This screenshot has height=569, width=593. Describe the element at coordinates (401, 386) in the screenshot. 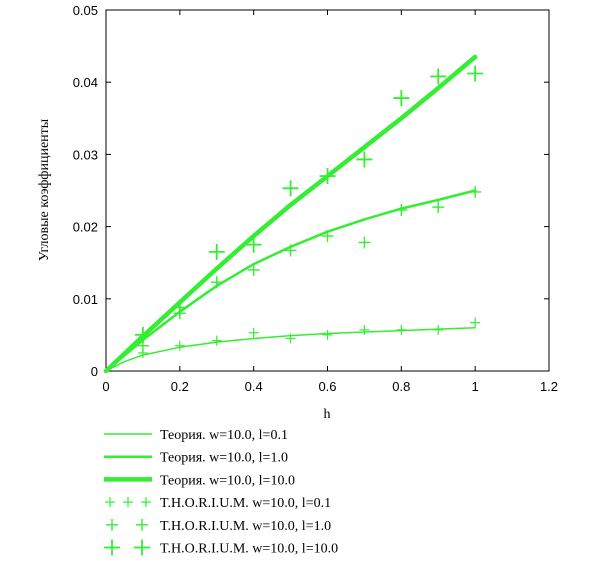

I see `x-tick-label: 0.8` at that location.